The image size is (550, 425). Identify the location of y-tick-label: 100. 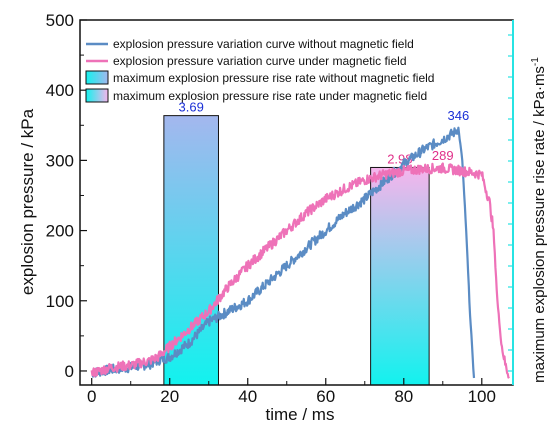
(60, 301).